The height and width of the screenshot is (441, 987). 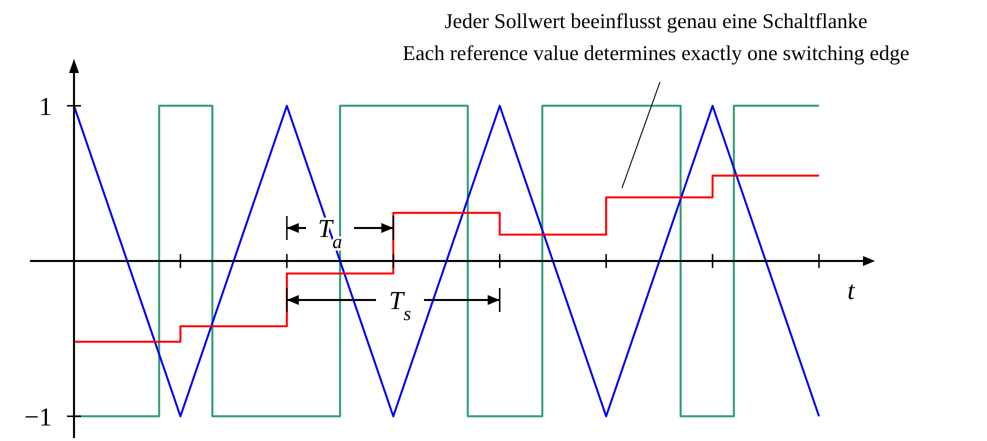 What do you see at coordinates (38, 417) in the screenshot?
I see `y-tick-label: −1` at bounding box center [38, 417].